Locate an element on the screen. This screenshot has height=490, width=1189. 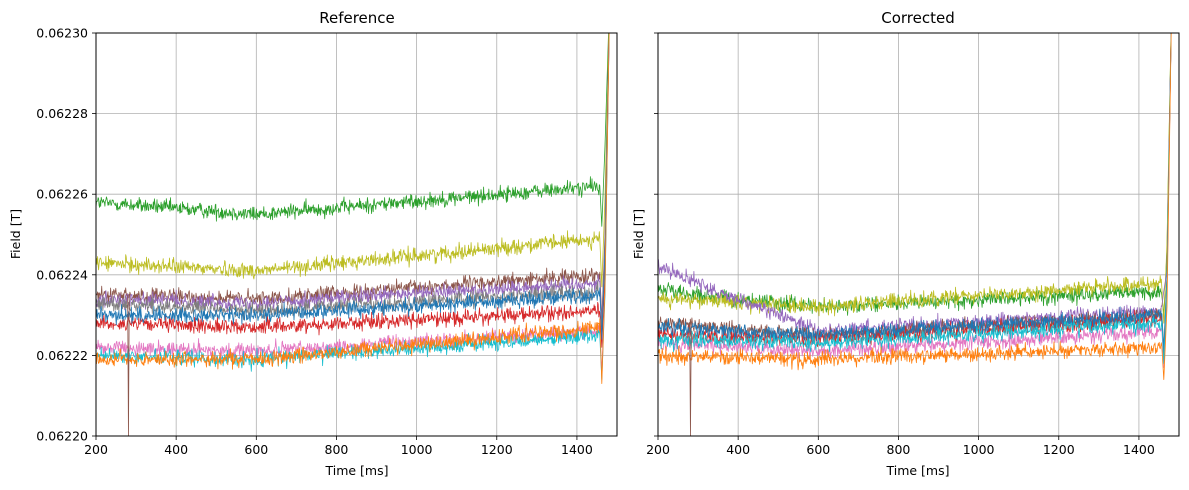
y-tick-label-0.06222: 0.06222 is located at coordinates (62, 355).